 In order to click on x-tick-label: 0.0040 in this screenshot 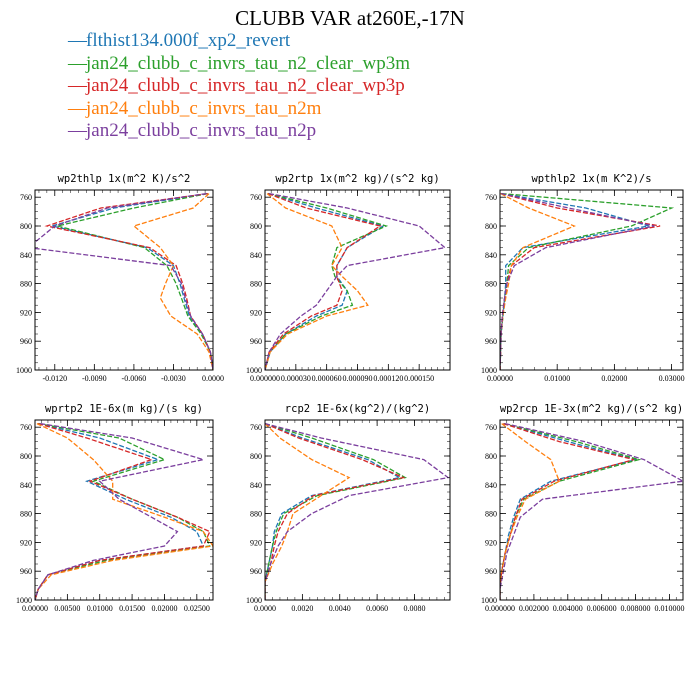, I will do `click(340, 608)`.